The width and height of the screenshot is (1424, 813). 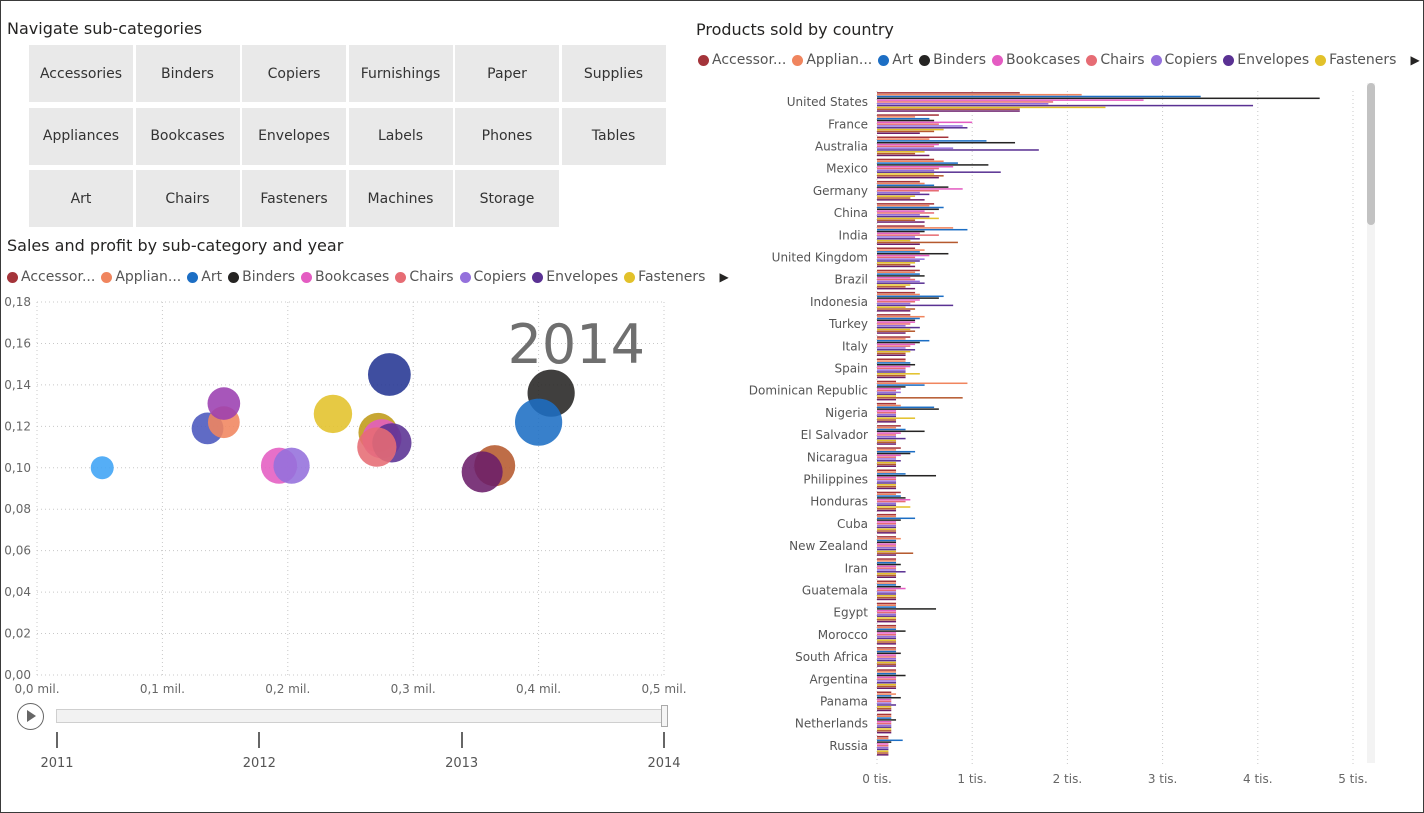 I want to click on play-button, so click(x=30, y=716).